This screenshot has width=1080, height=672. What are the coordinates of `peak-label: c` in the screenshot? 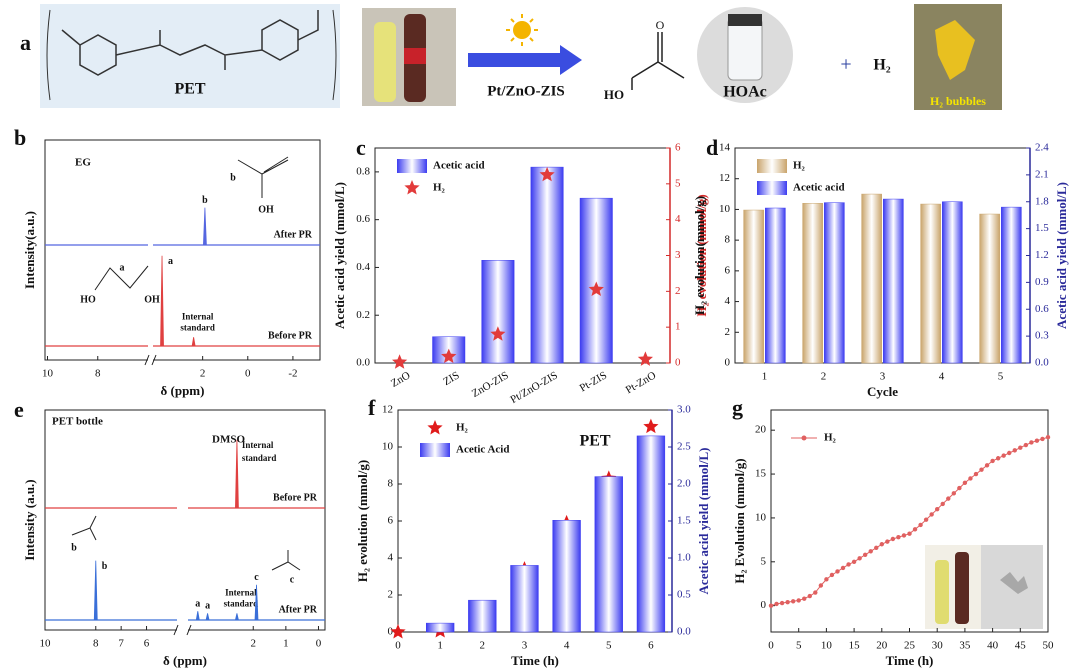 It's located at (256, 577).